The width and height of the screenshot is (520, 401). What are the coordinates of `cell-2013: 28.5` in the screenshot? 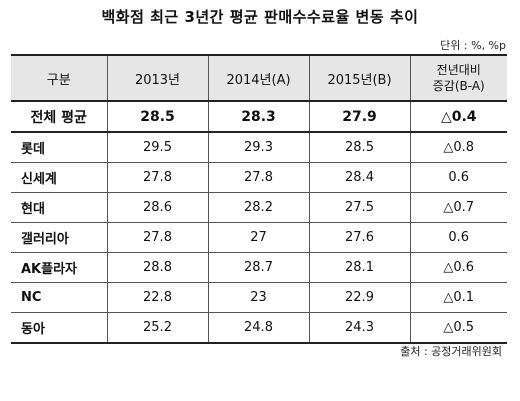 It's located at (157, 116).